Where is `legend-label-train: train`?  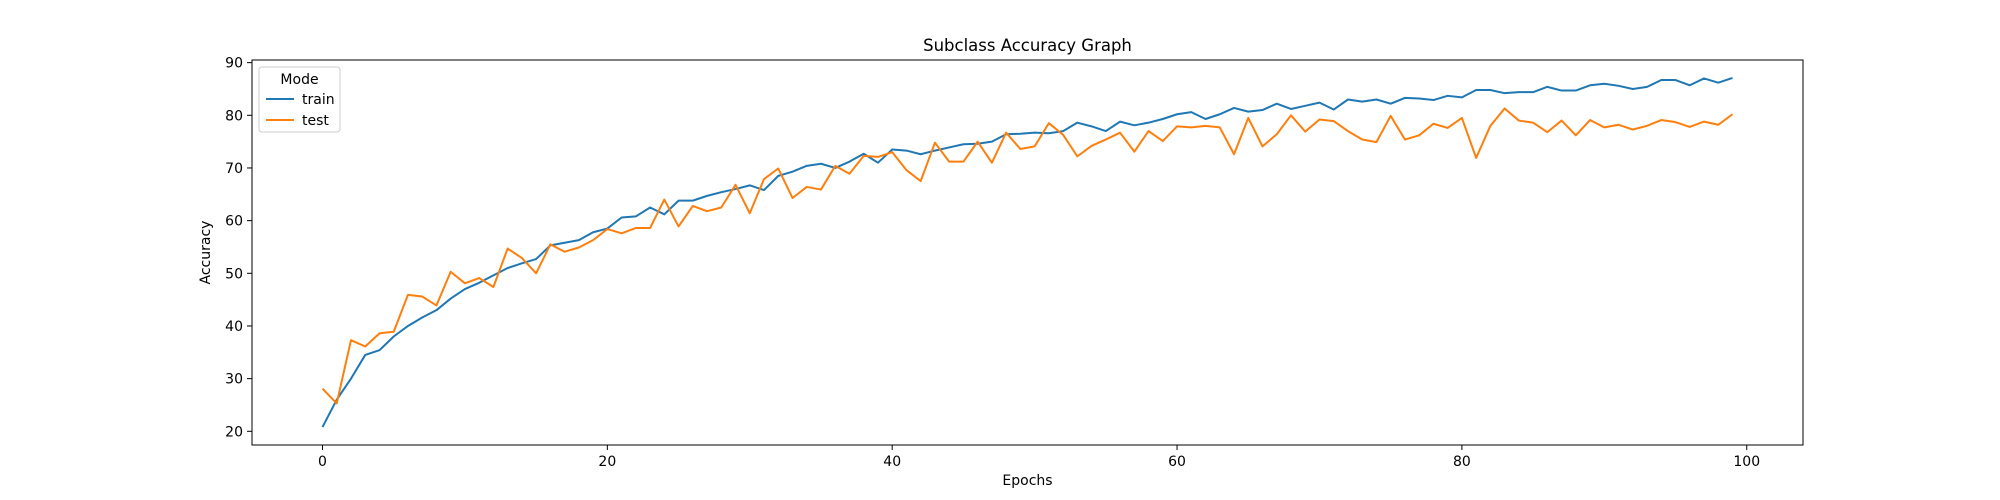 legend-label-train: train is located at coordinates (318, 100).